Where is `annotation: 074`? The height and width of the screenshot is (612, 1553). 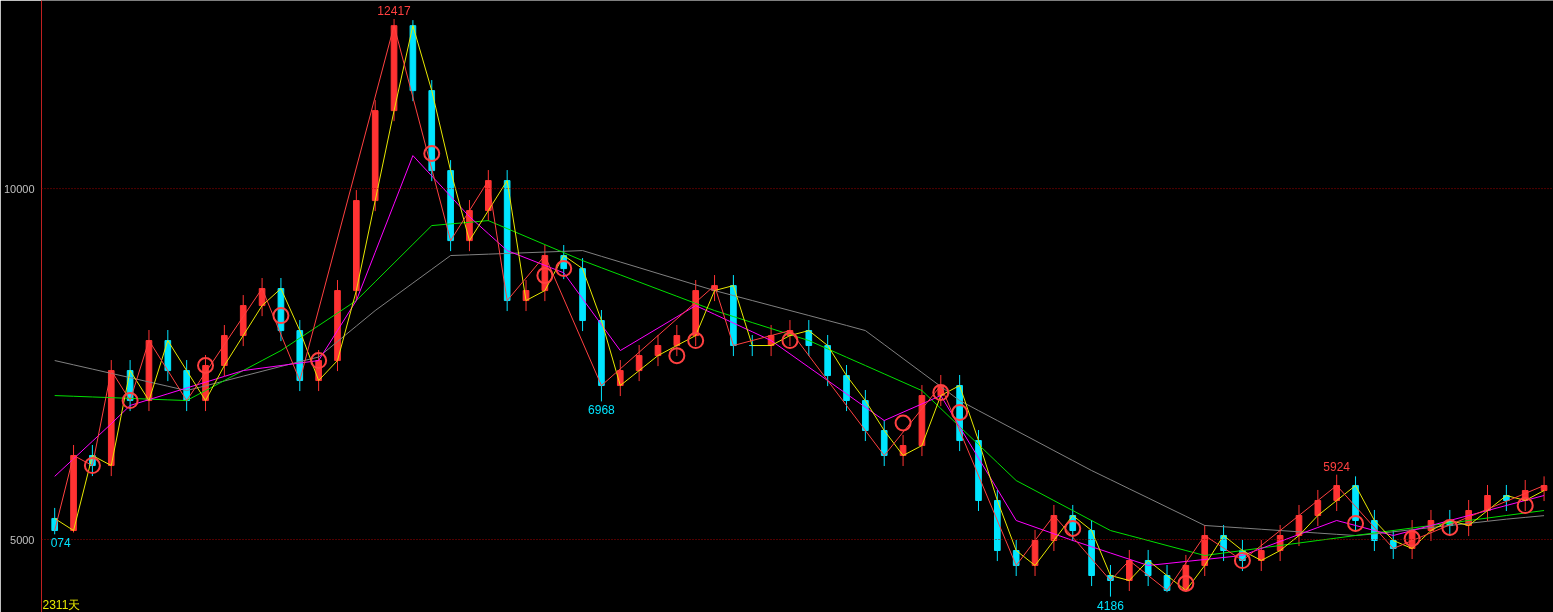
annotation: 074 is located at coordinates (61, 543).